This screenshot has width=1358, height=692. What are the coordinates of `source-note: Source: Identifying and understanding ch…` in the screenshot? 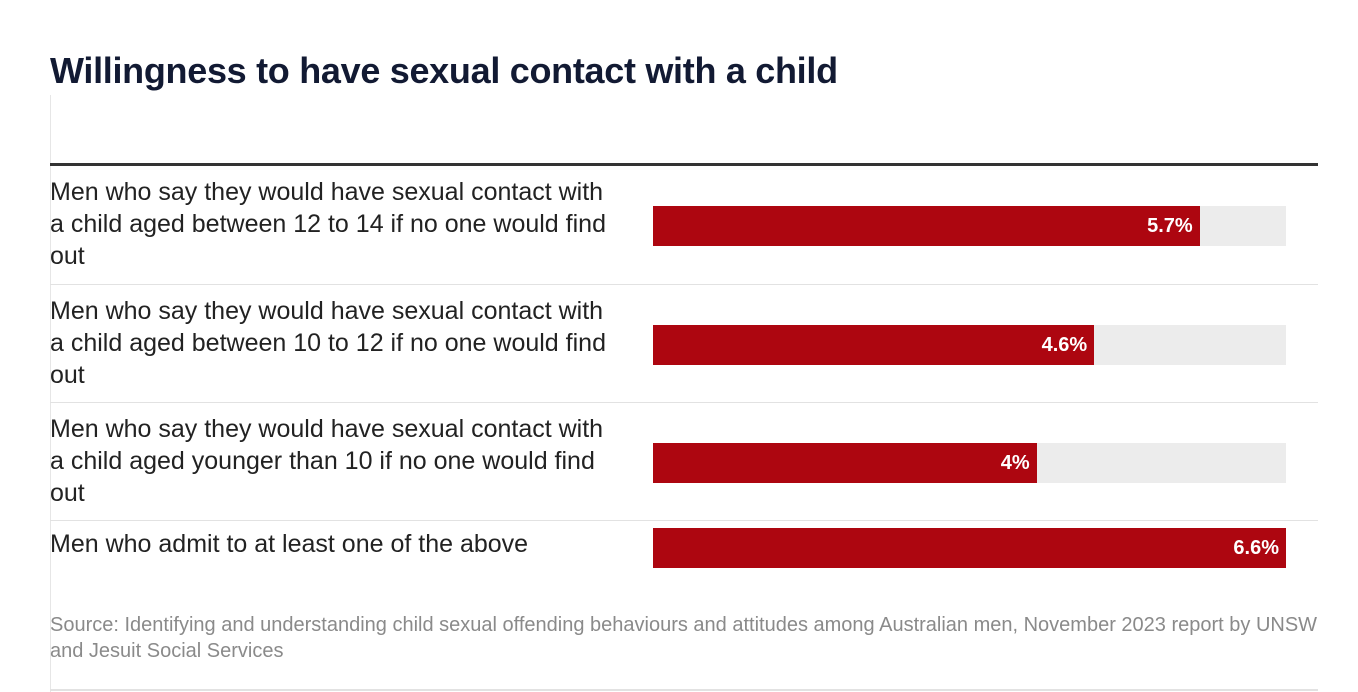 It's located at (684, 638).